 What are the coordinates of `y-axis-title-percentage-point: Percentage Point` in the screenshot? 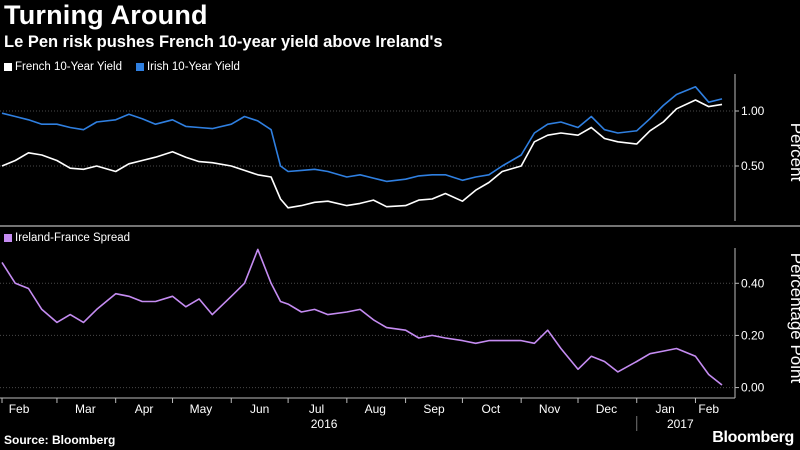 It's located at (793, 318).